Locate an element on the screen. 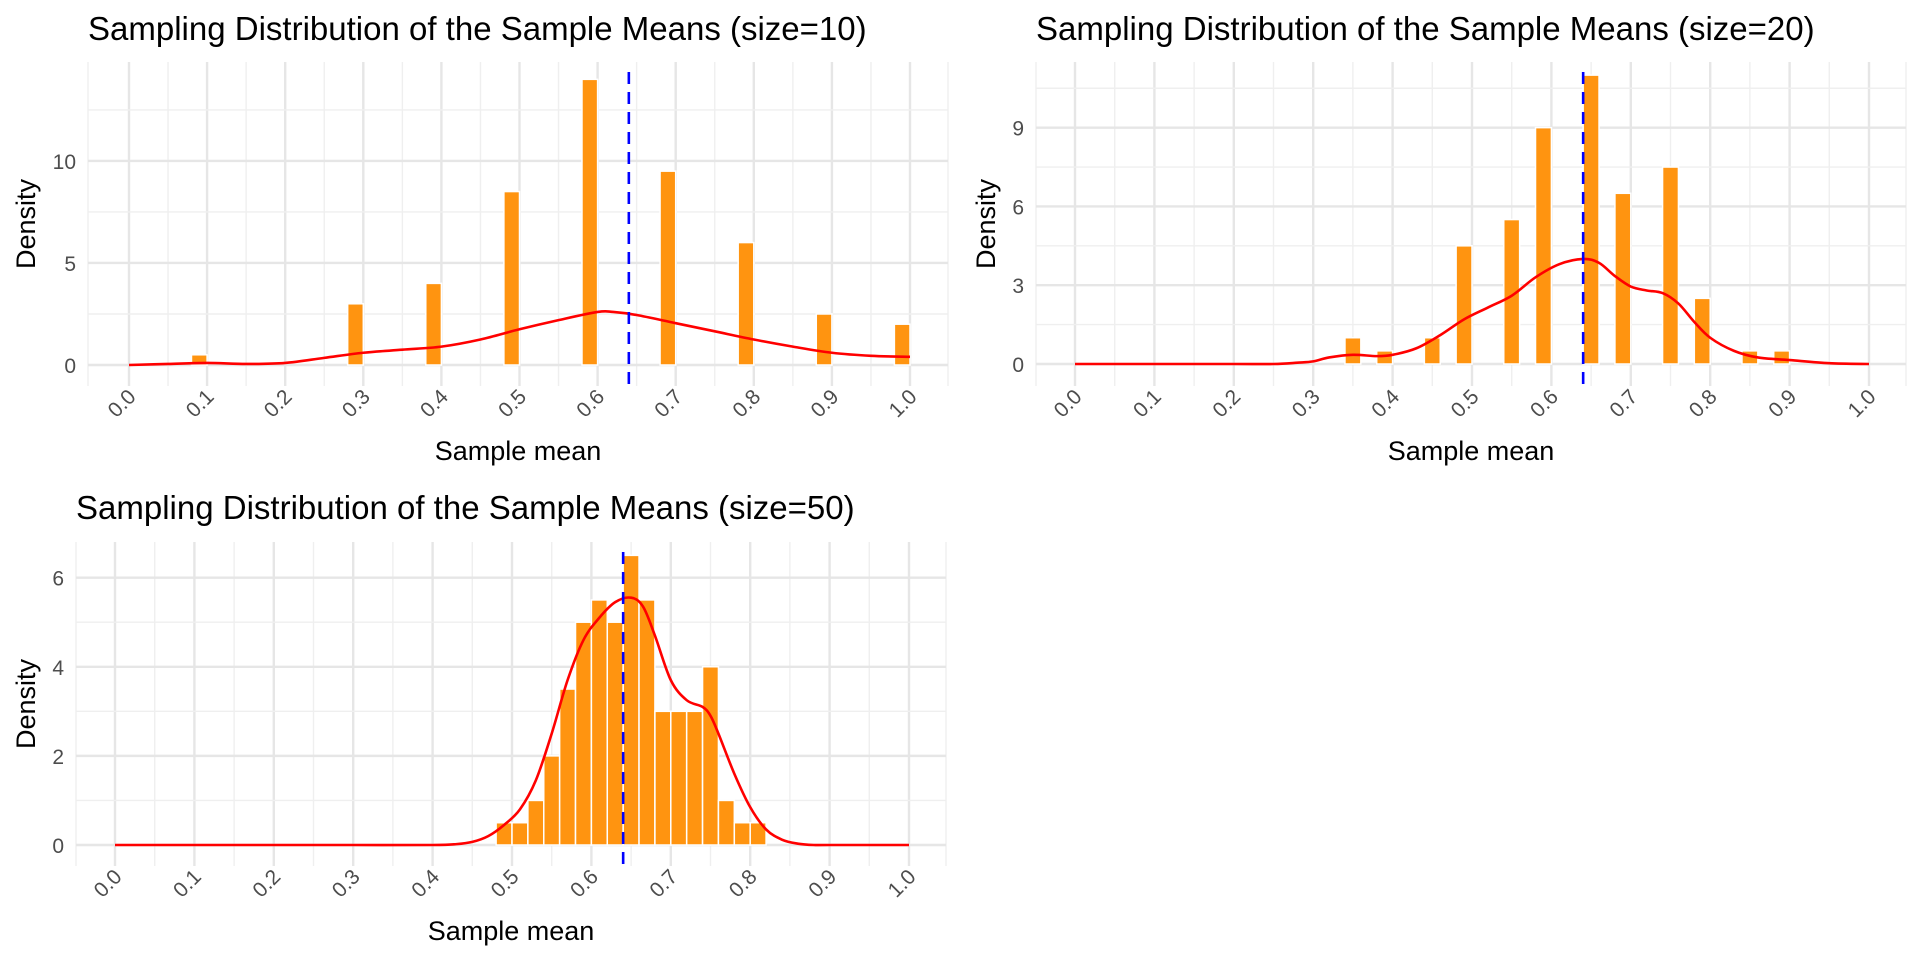 This screenshot has height=960, width=1920. y-tick-label: 9 is located at coordinates (1018, 129).